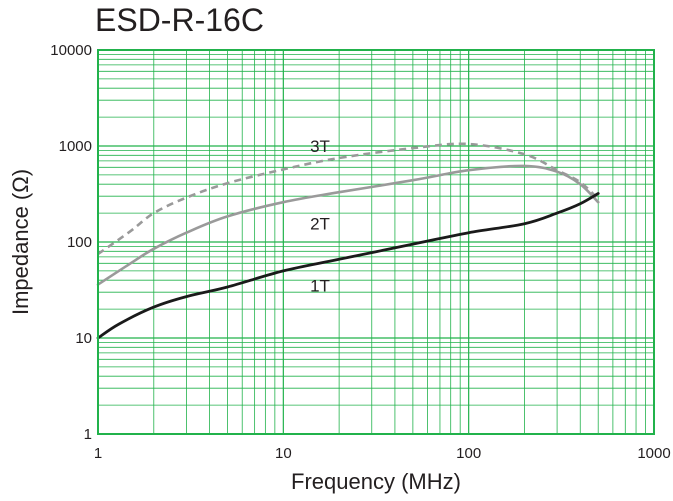  What do you see at coordinates (283, 453) in the screenshot?
I see `x-tick-label: 10` at bounding box center [283, 453].